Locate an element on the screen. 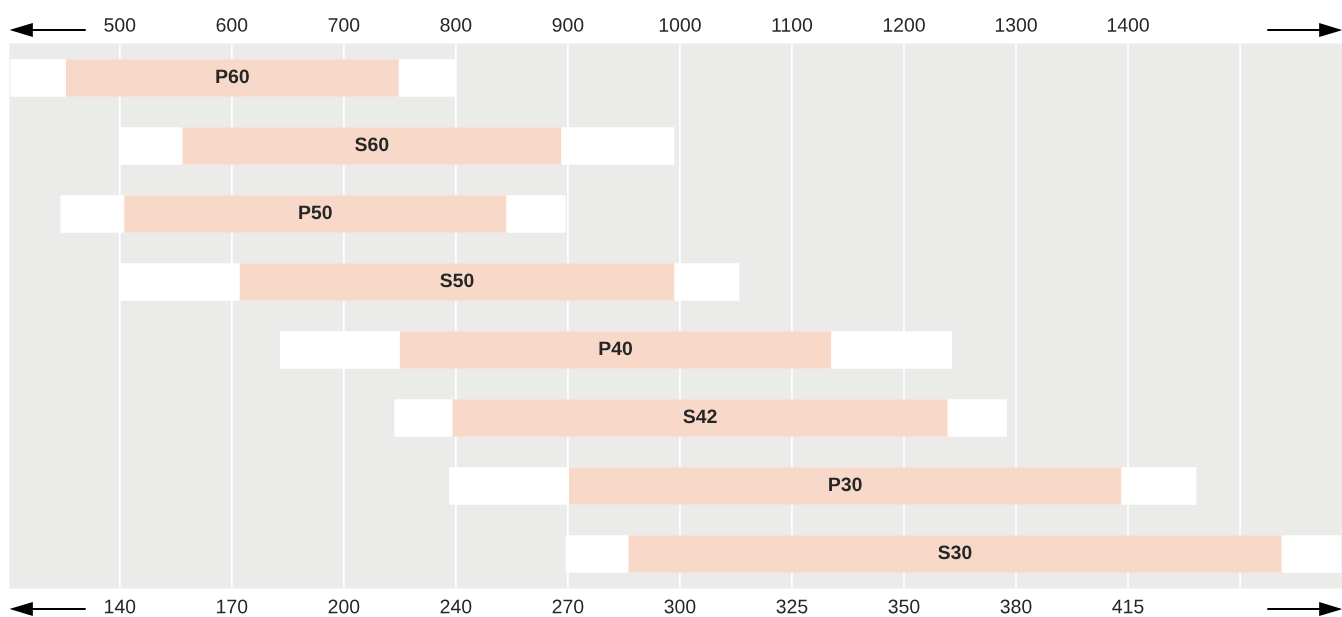 The height and width of the screenshot is (617, 1342). y-tick-label: P60 is located at coordinates (232, 76).